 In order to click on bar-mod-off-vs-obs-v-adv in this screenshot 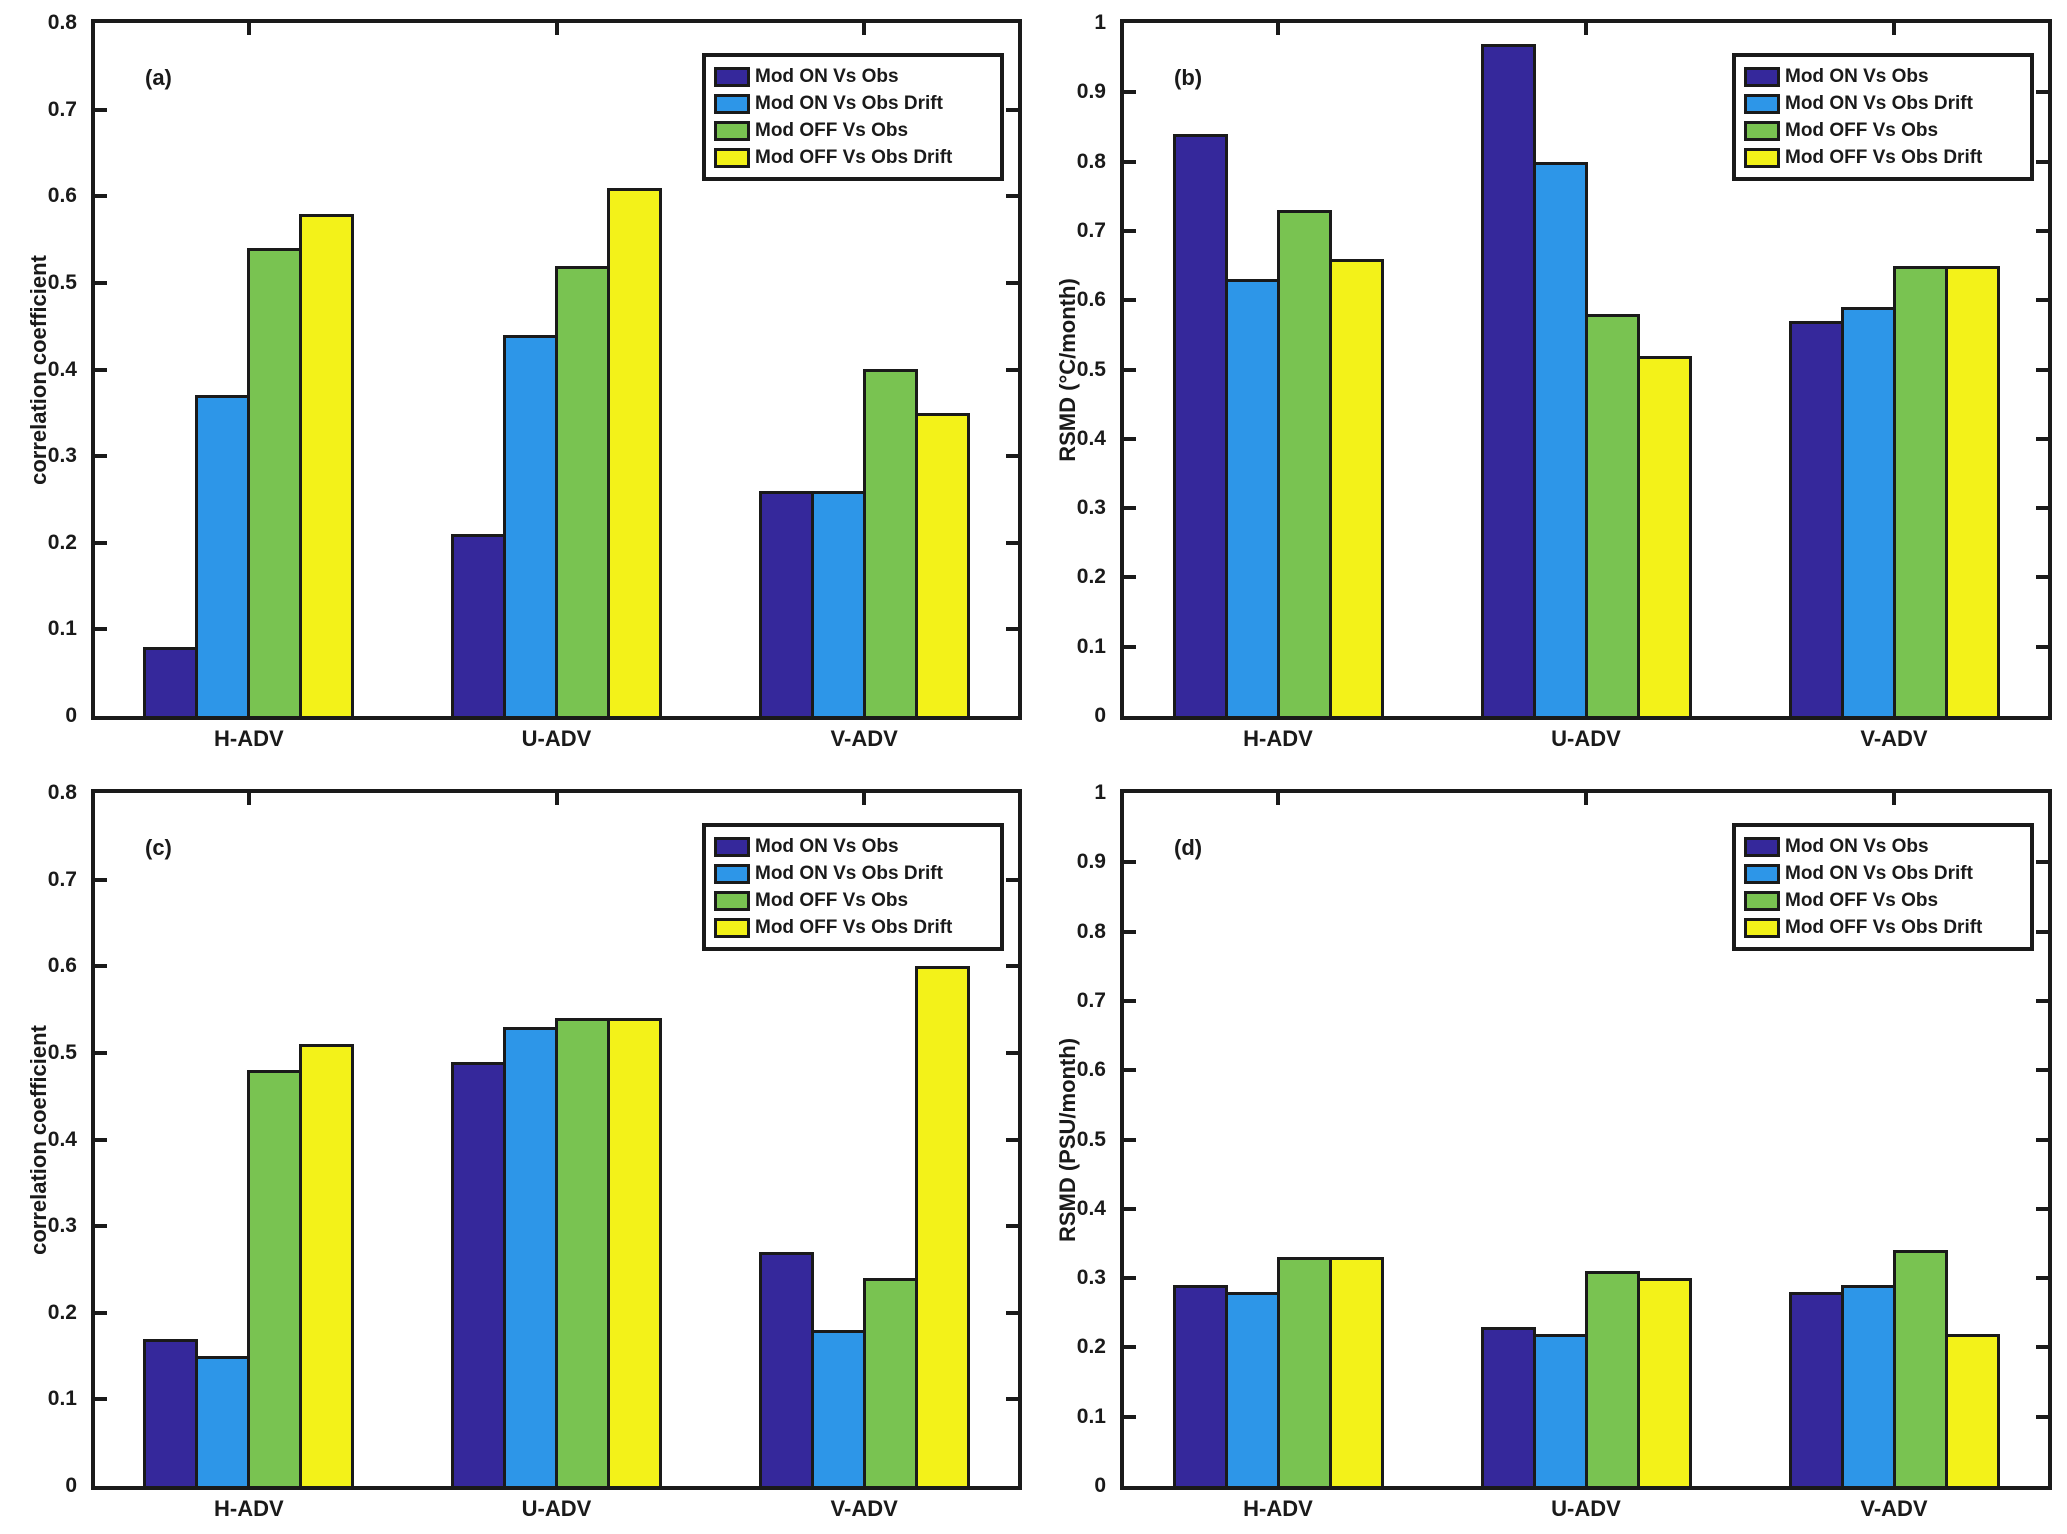, I will do `click(890, 1382)`.